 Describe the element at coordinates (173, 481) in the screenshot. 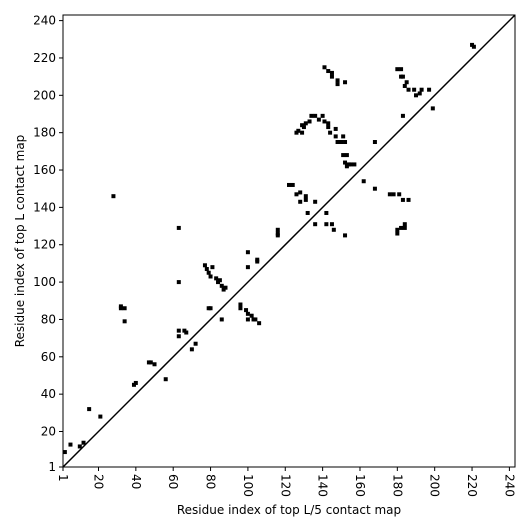

I see `x-tick-label: 60` at that location.